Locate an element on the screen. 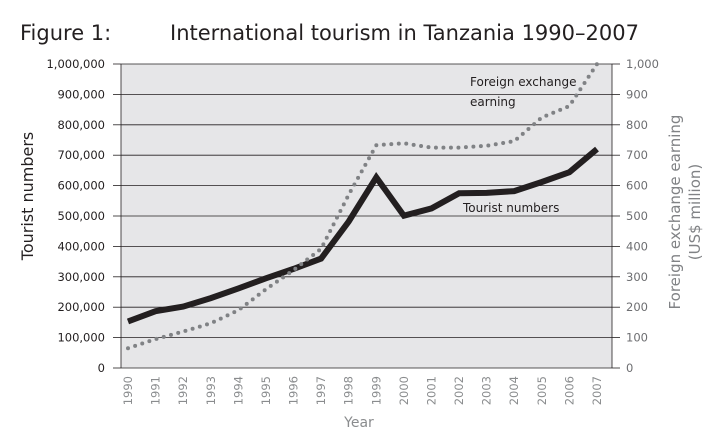 This screenshot has height=438, width=726. right-axis-label: Foreign exchange earning is located at coordinates (675, 212).